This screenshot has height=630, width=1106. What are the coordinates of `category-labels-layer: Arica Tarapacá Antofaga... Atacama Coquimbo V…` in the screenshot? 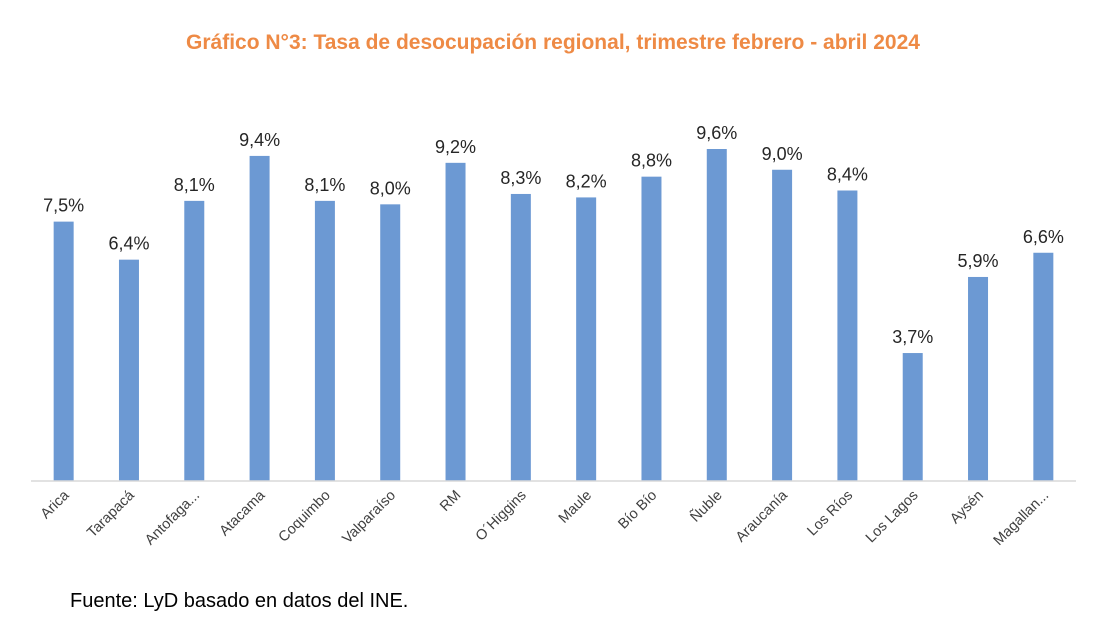 It's located at (545, 518).